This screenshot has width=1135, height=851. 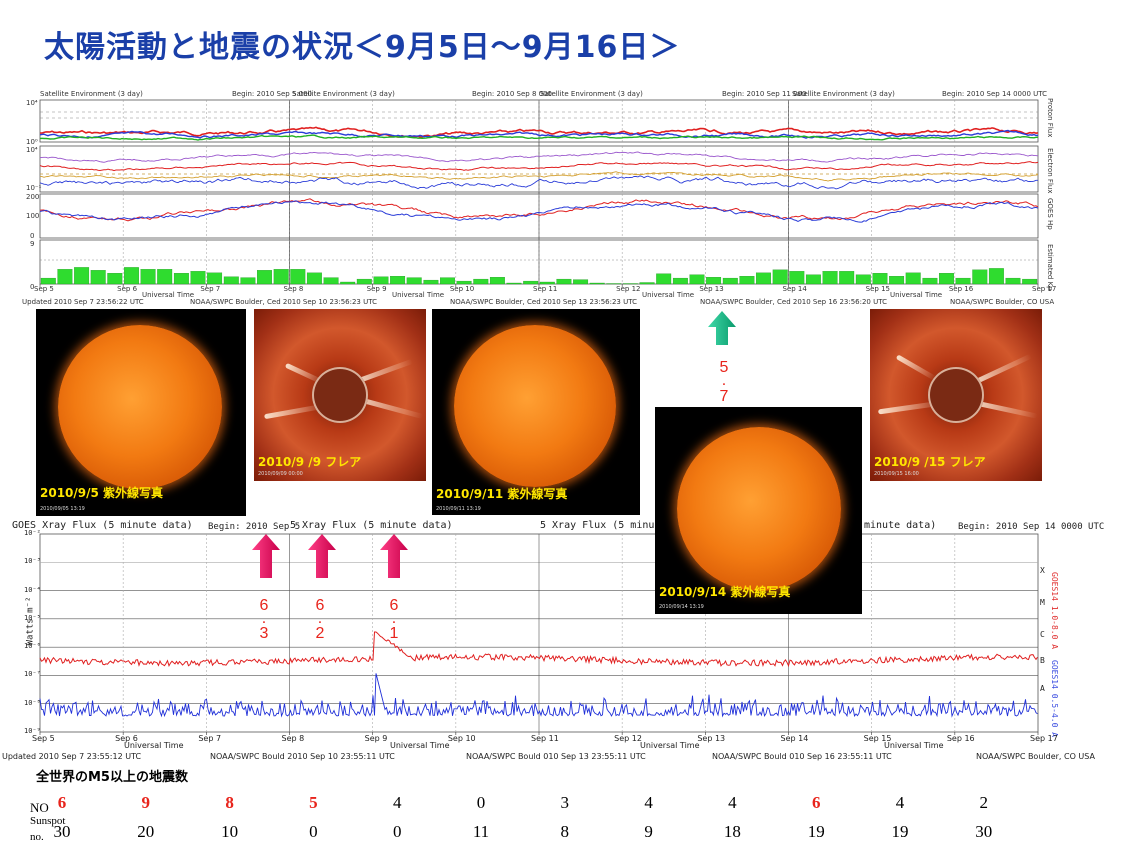 What do you see at coordinates (758, 510) in the screenshot?
I see `photo-sun-0914: 2010/9/14 紫外線写真 2010/09/14 13:19` at bounding box center [758, 510].